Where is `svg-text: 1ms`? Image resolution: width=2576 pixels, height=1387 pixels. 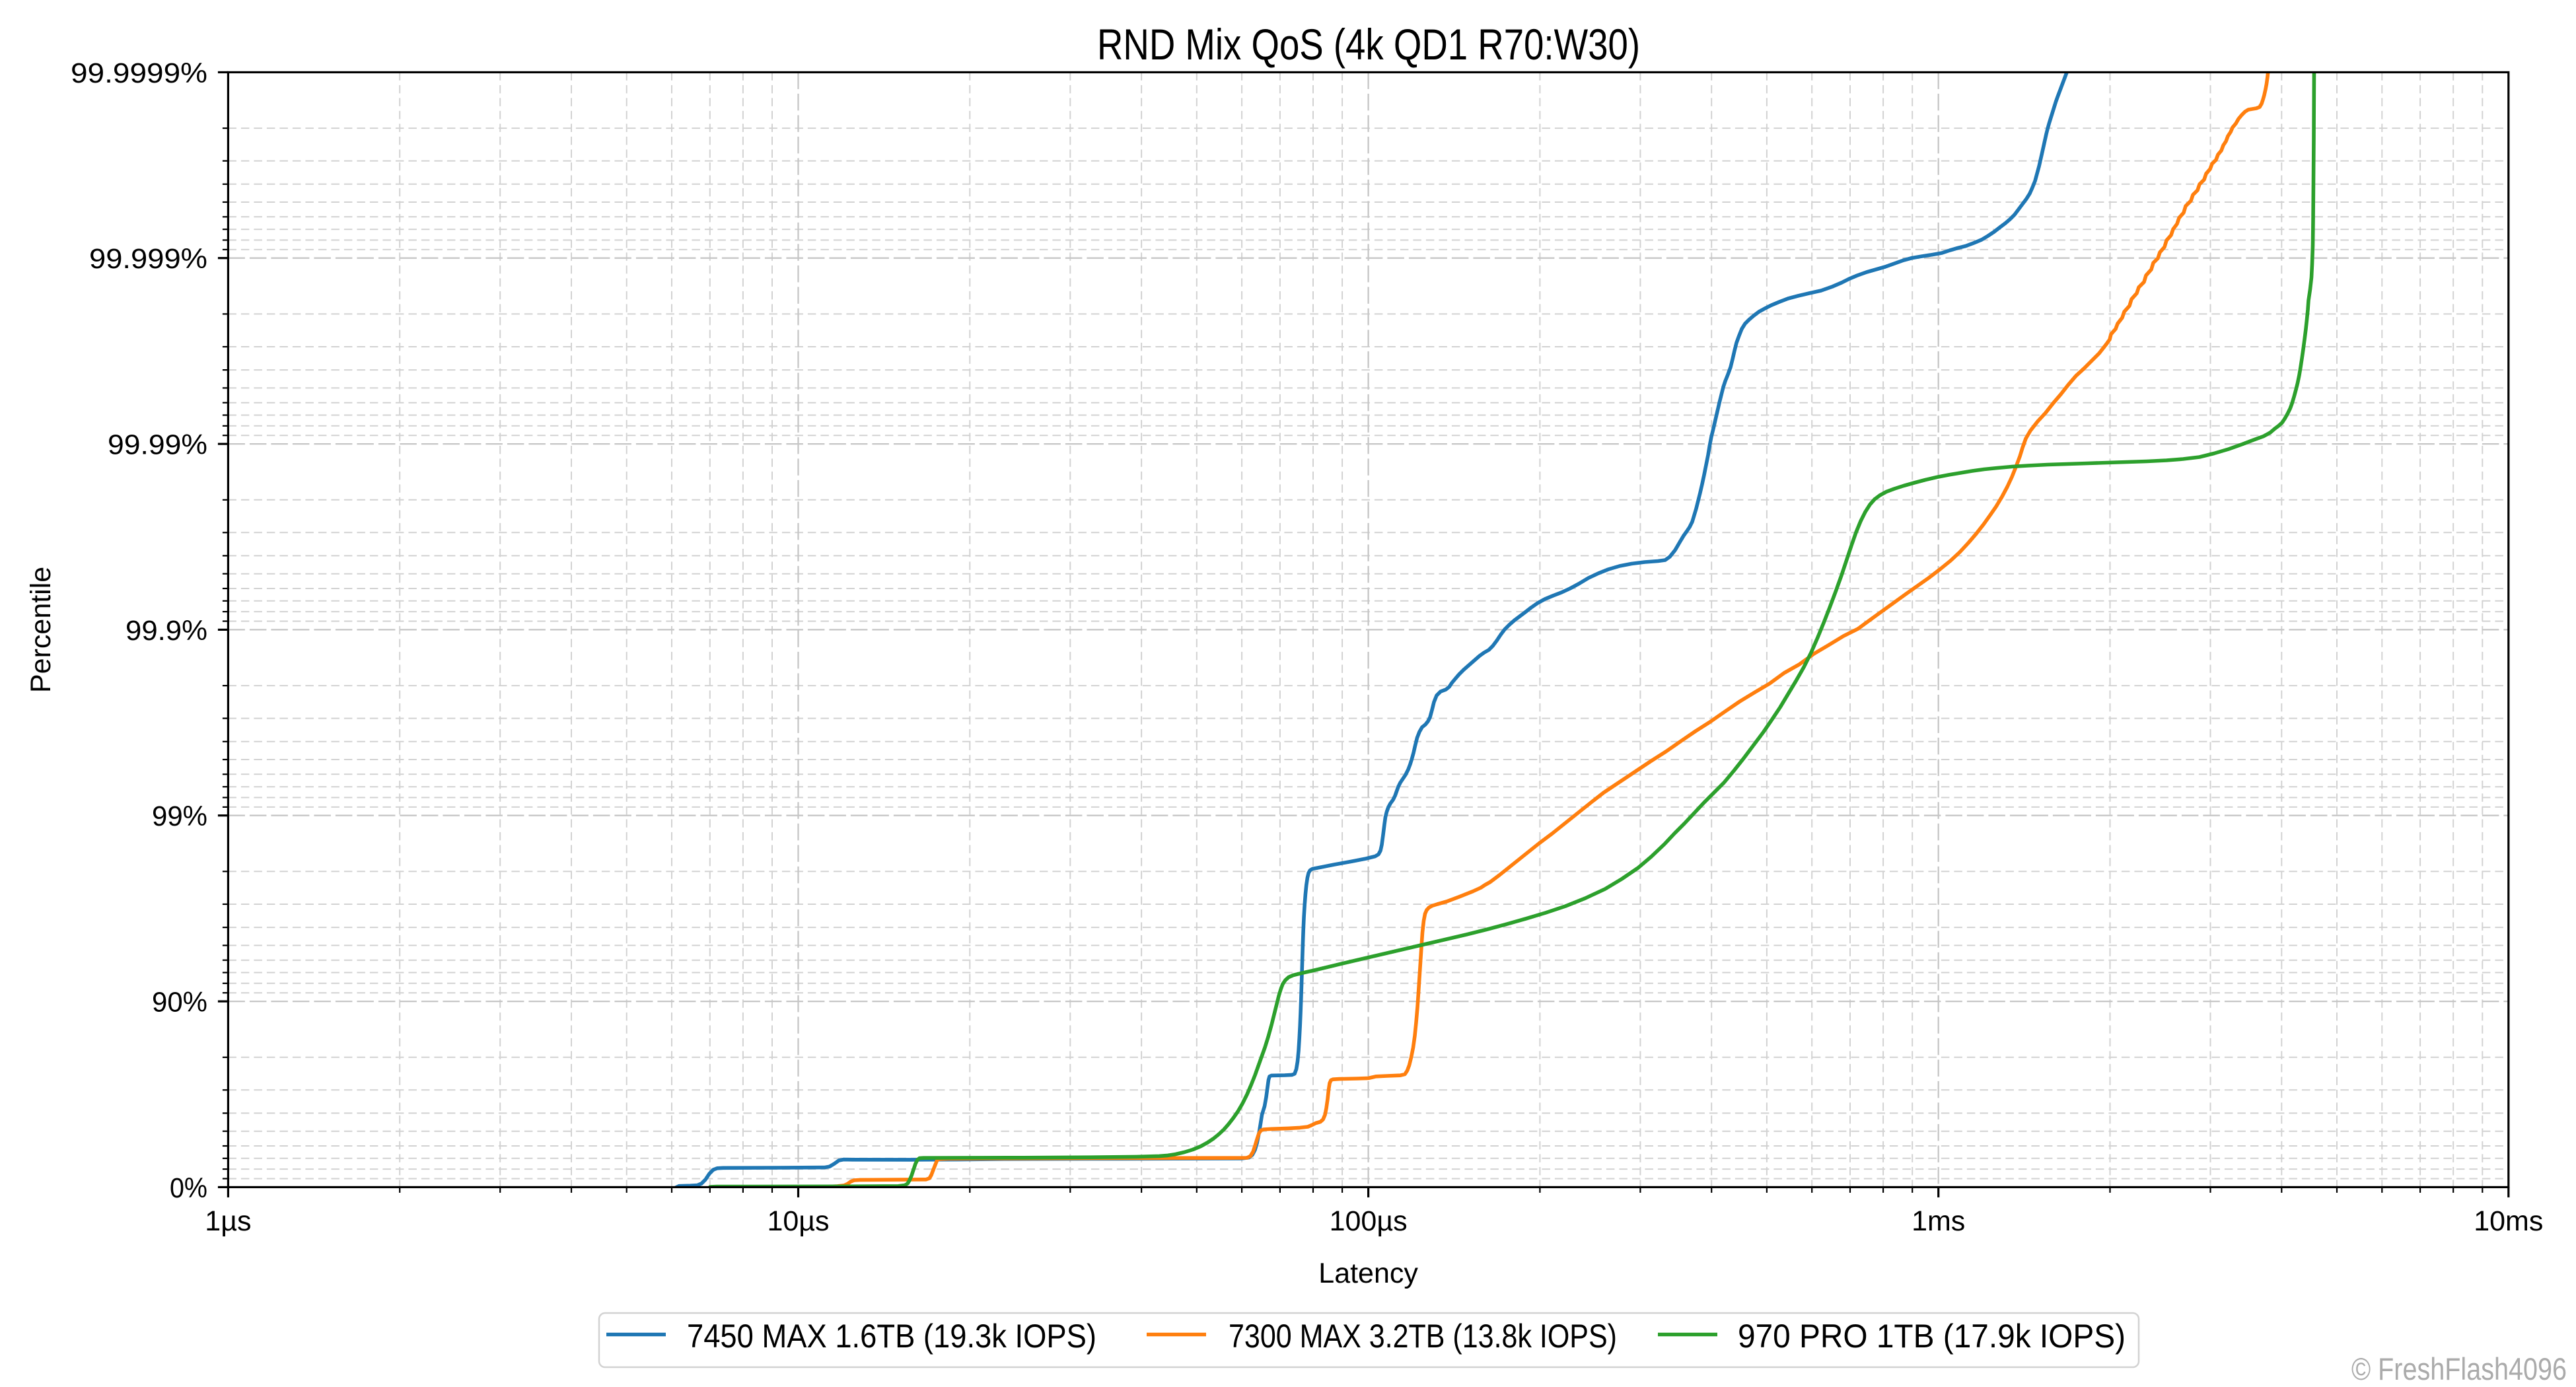 svg-text: 1ms is located at coordinates (1938, 1221).